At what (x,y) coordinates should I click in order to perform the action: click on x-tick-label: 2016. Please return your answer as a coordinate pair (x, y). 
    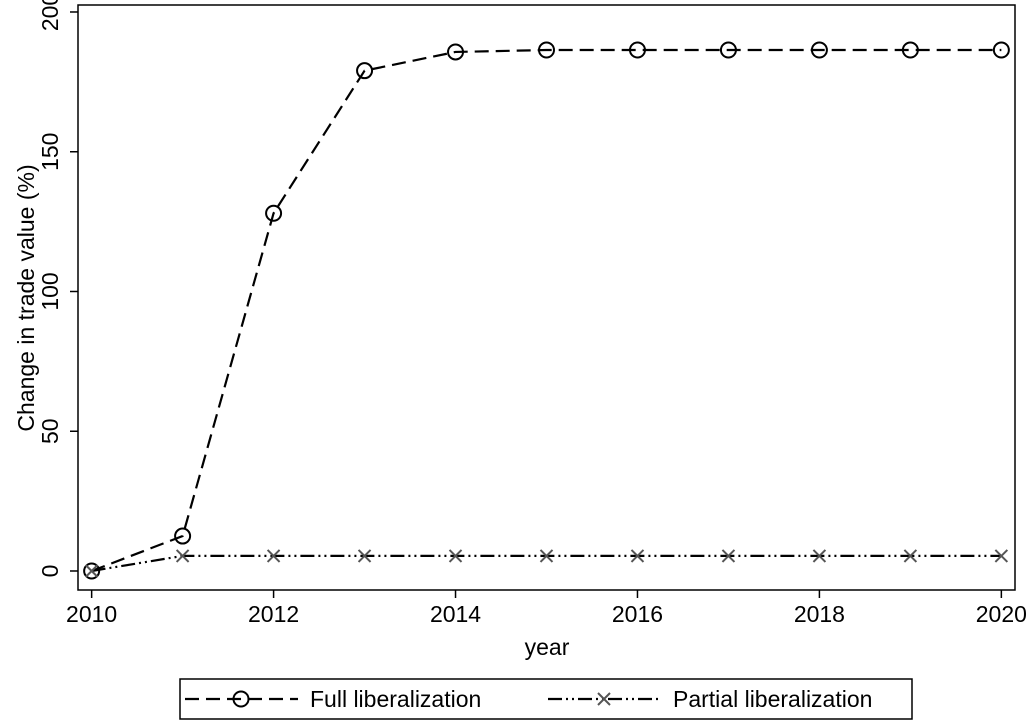
    Looking at the image, I should click on (637, 614).